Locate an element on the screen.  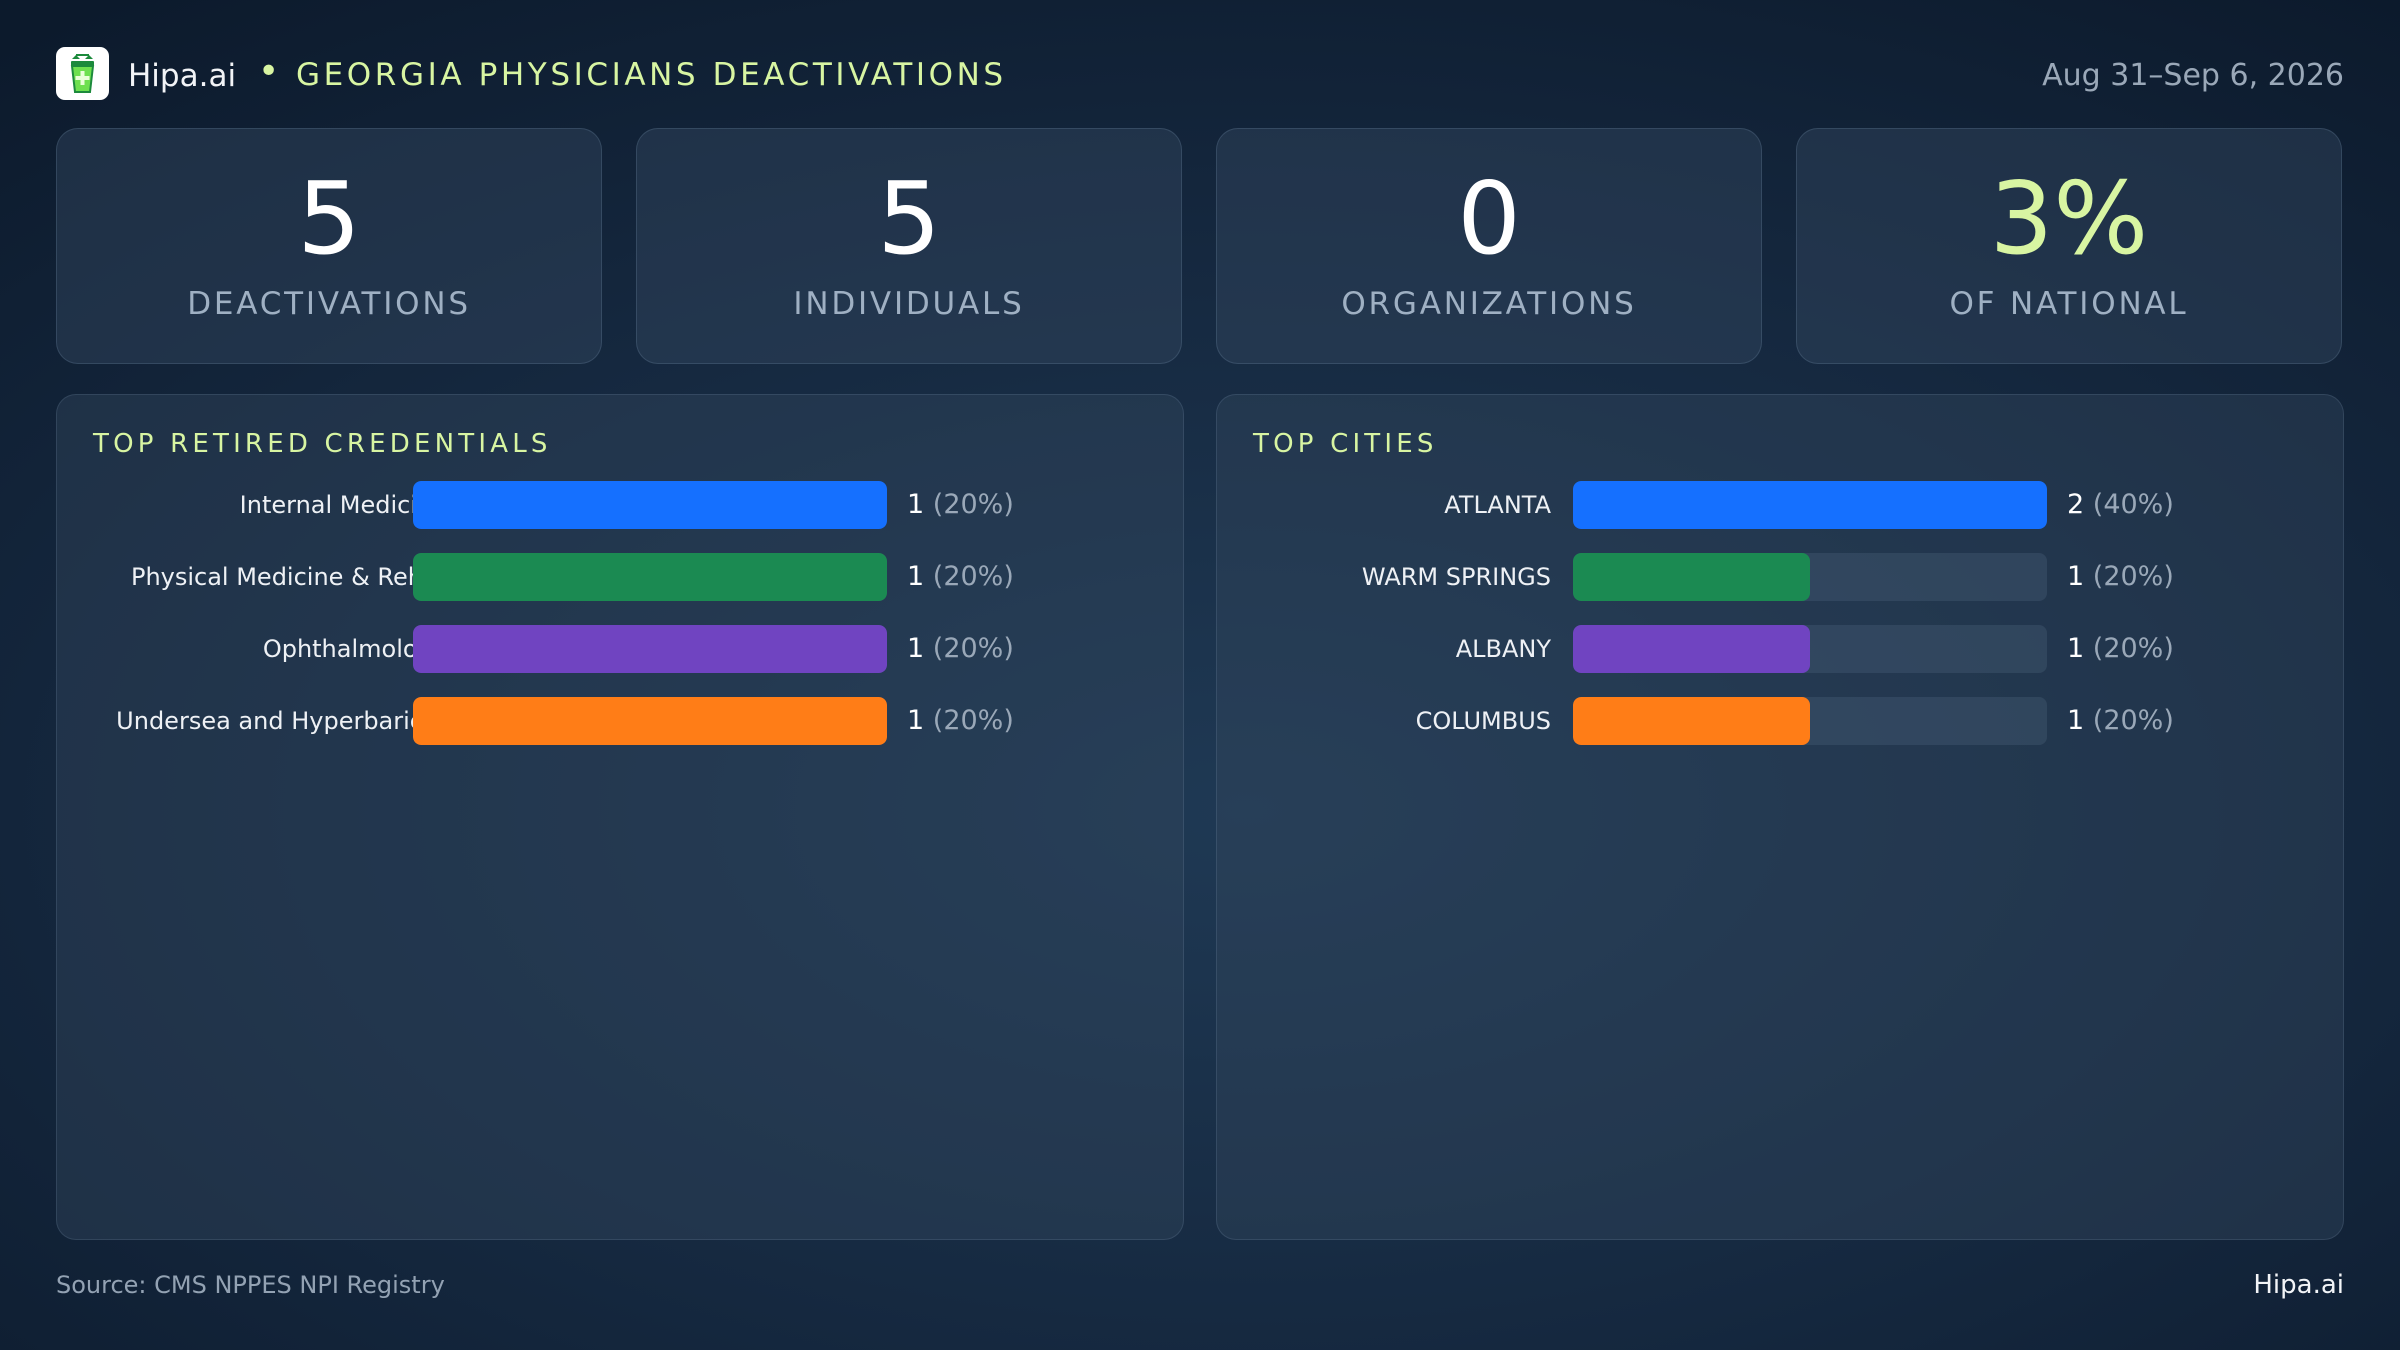
kpi-card-deactivations: 5 DEACTIVATIONS is located at coordinates (329, 246).